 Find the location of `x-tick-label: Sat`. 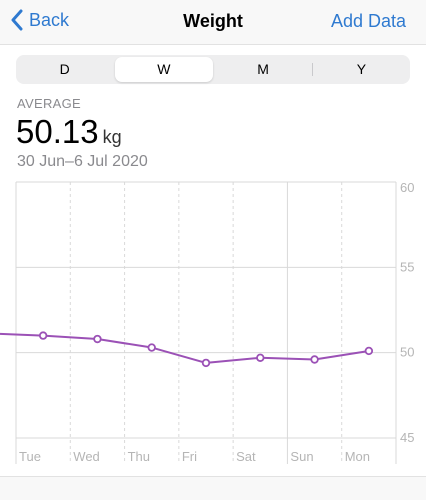

x-tick-label: Sat is located at coordinates (246, 456).